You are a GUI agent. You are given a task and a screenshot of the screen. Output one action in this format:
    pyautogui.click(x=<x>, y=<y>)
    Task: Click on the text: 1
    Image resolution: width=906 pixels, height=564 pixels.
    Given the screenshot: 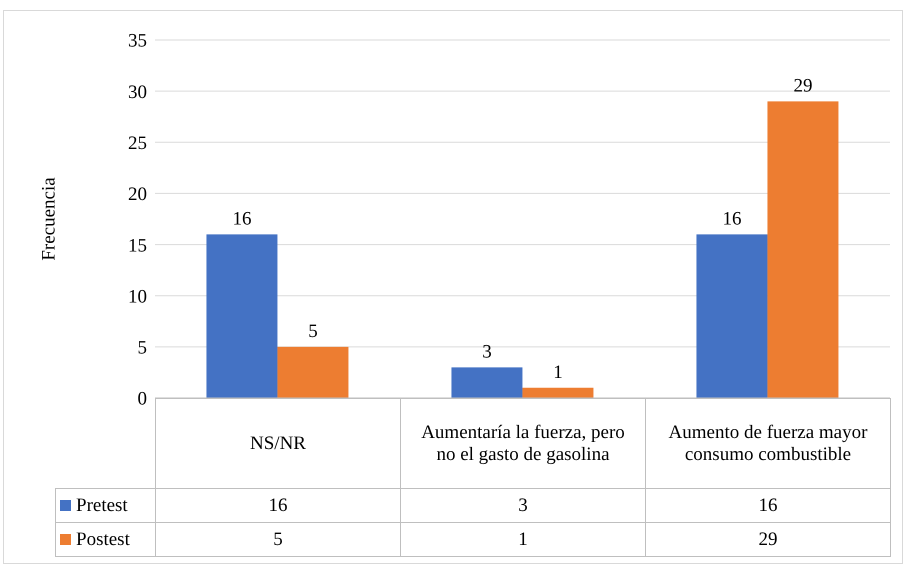 What is the action you would take?
    pyautogui.click(x=558, y=372)
    